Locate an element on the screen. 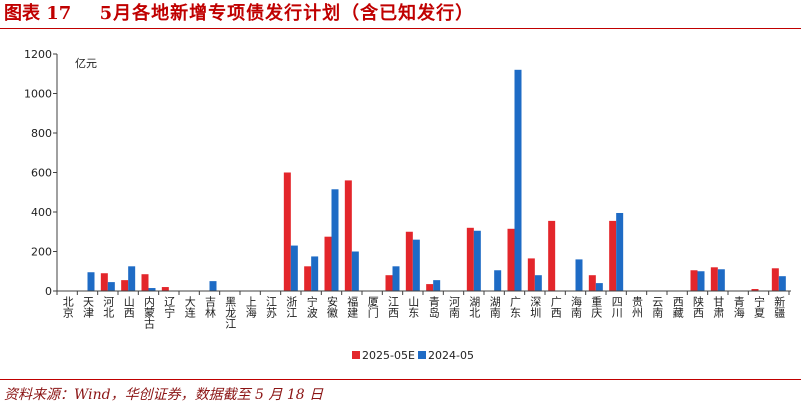  y-tick-label: 600 is located at coordinates (41, 173).